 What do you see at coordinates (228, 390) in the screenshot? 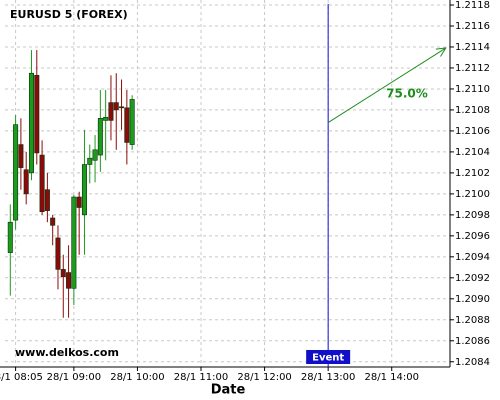
I see `x-axis-title: Date` at bounding box center [228, 390].